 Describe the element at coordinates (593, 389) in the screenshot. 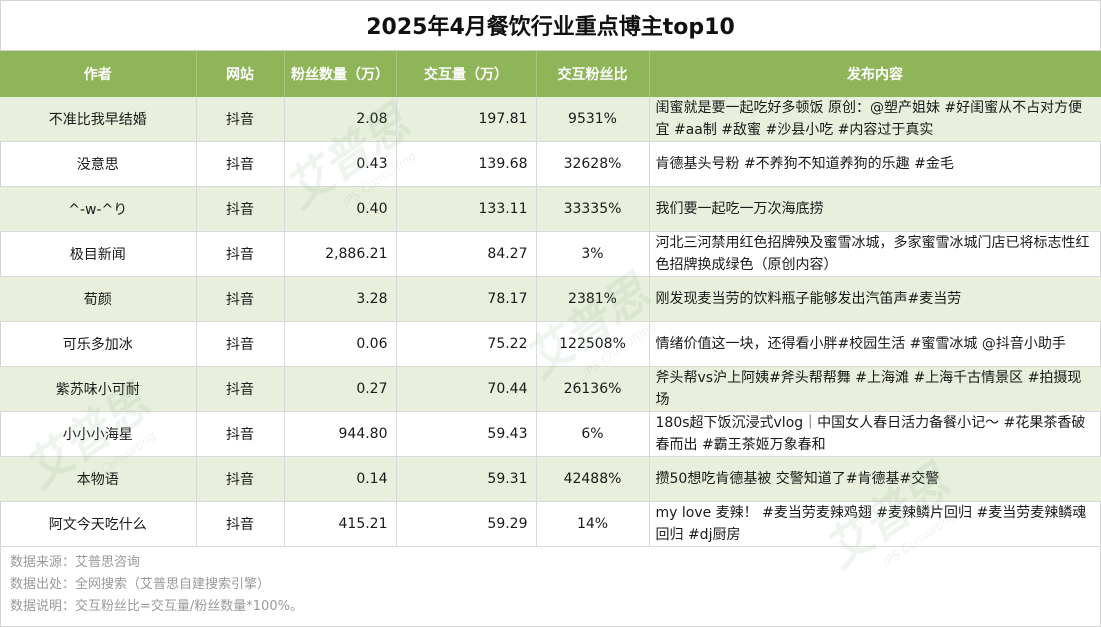

I see `ratio-cell: 26136%` at that location.